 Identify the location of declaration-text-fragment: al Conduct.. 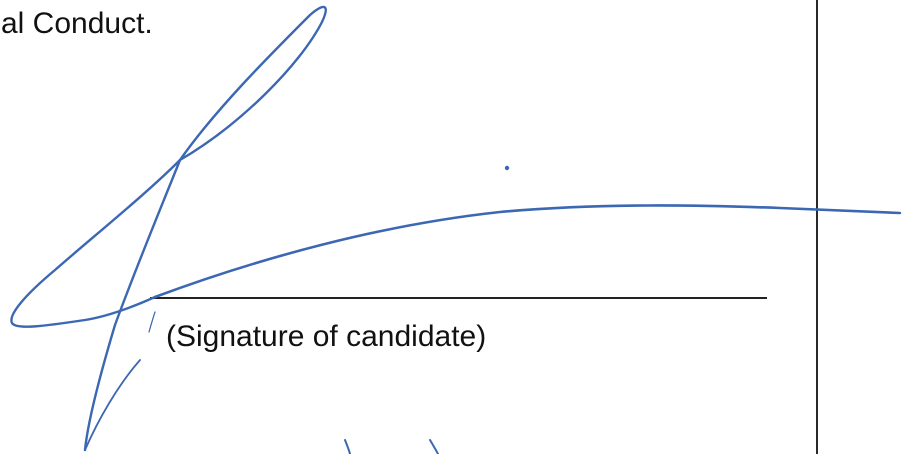
(77, 23).